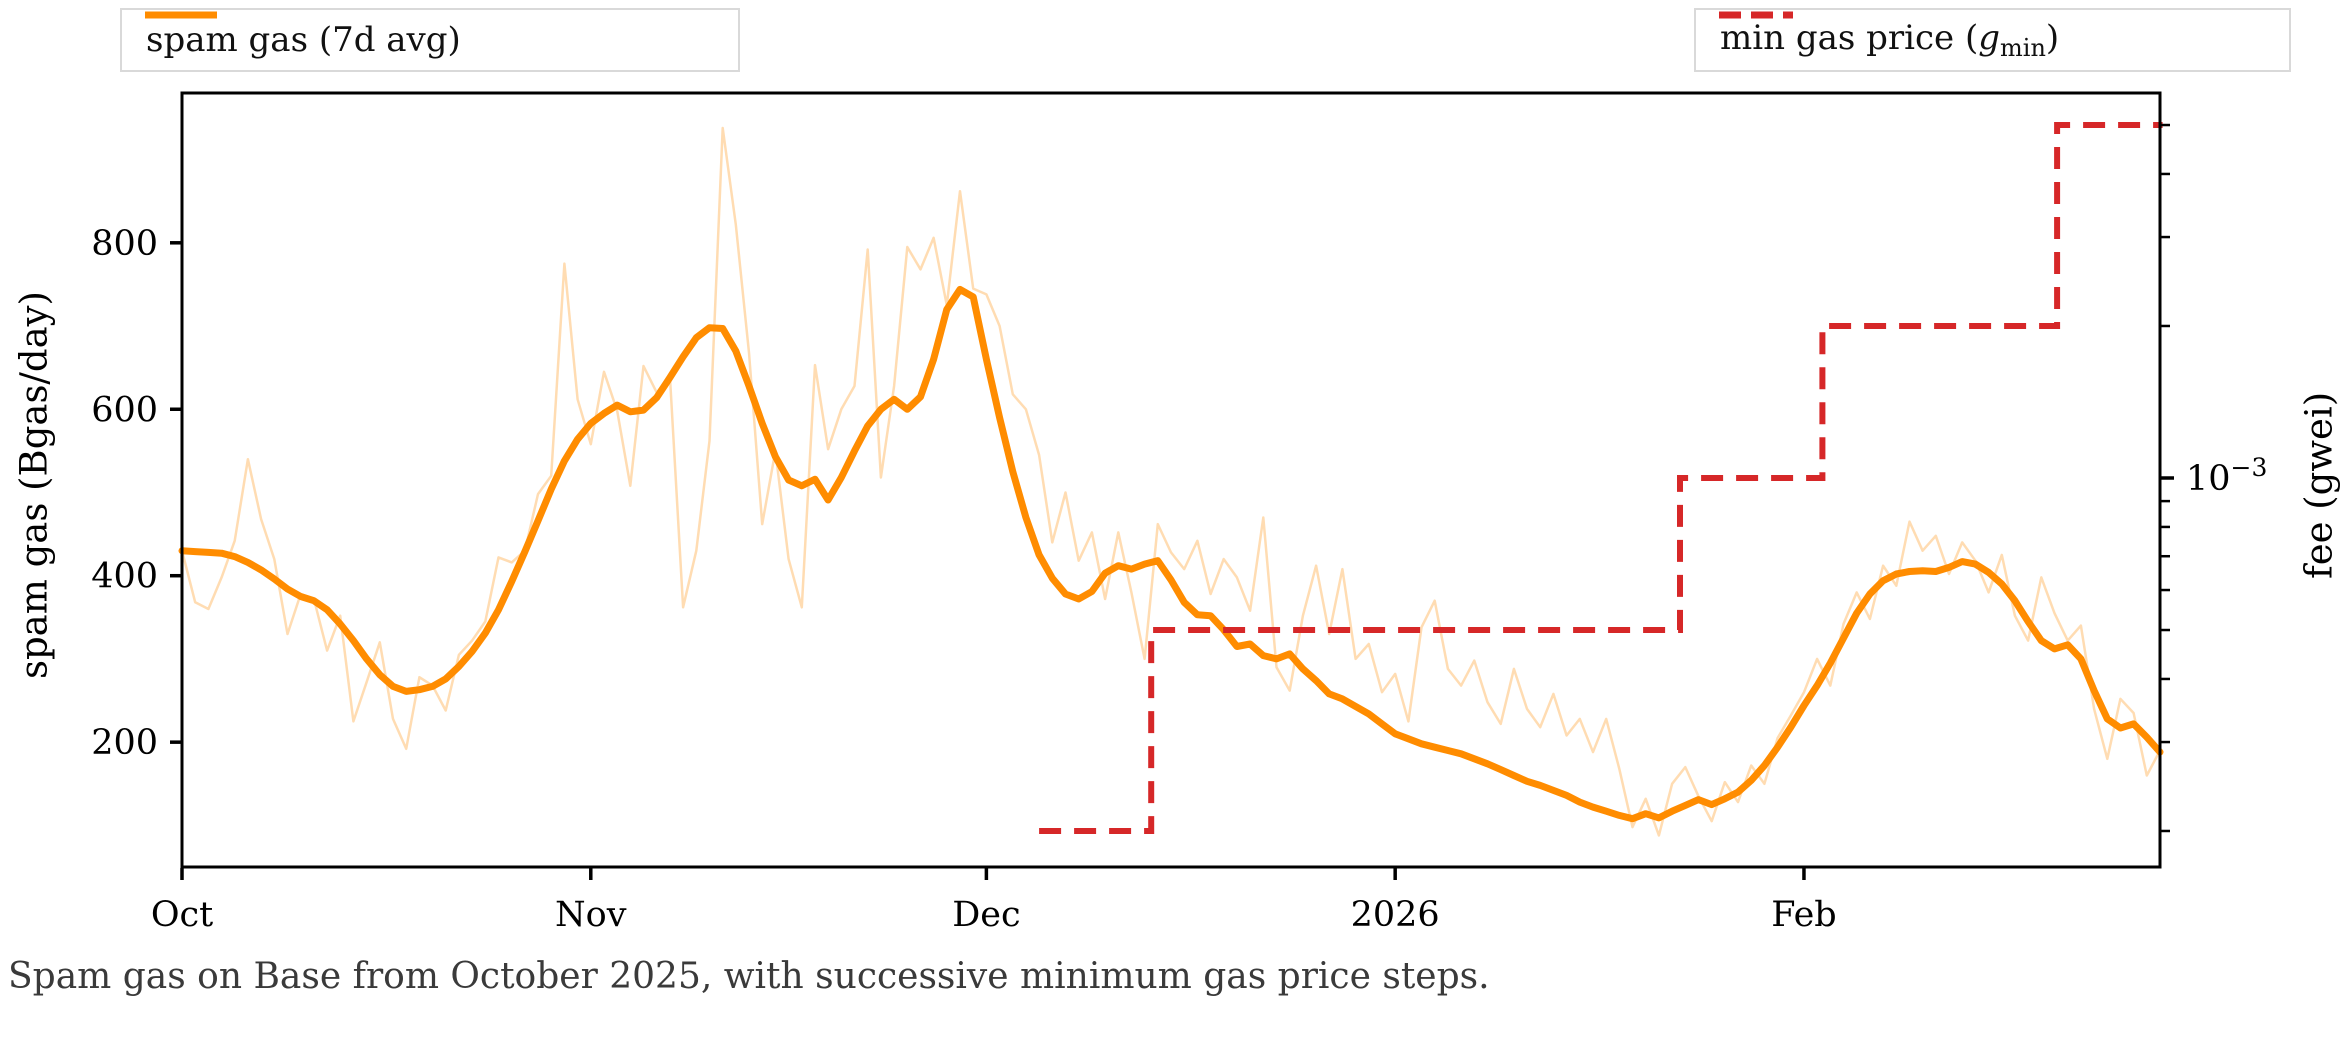 This screenshot has height=1040, width=2347. Describe the element at coordinates (303, 40) in the screenshot. I see `legend-spam-label: spam gas (7d avg)` at that location.